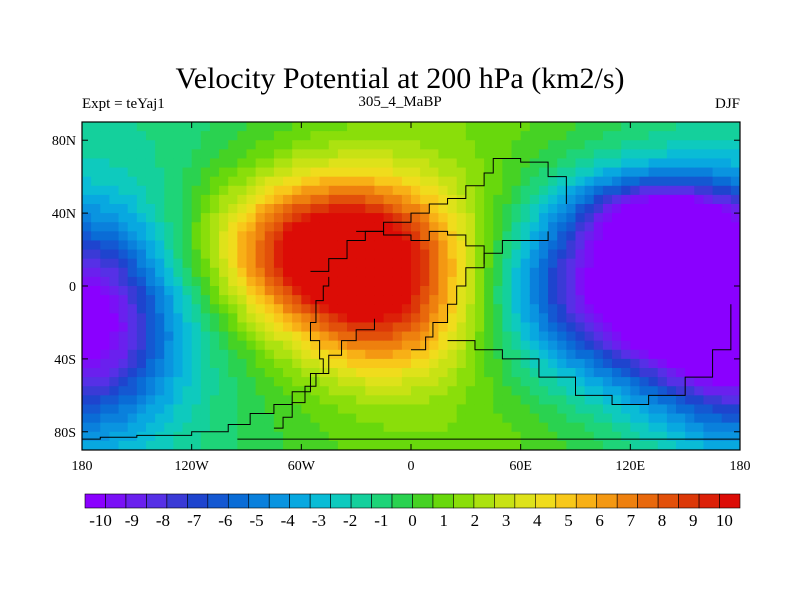  I want to click on season-label: DJF, so click(727, 104).